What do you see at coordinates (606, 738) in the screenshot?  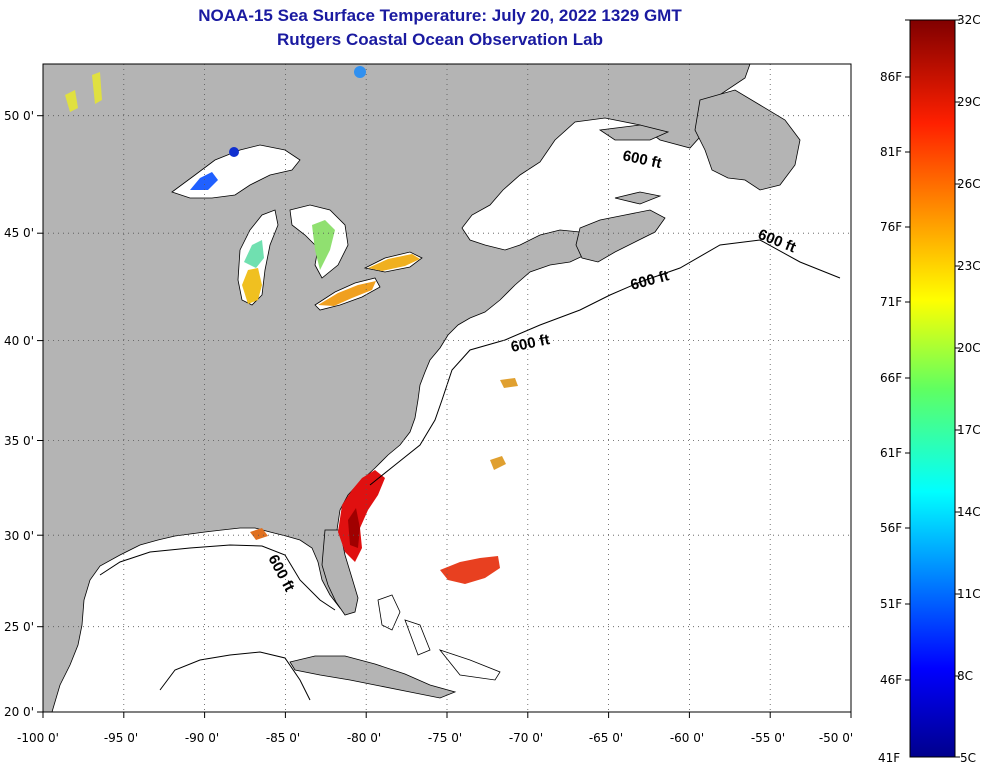 I see `lon-label: -65 0'` at bounding box center [606, 738].